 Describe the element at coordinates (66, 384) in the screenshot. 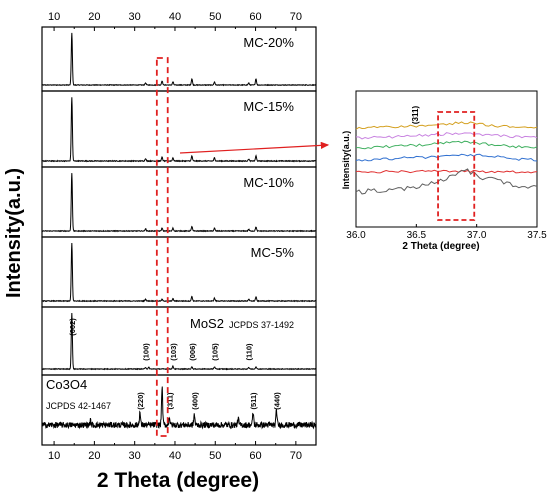

I see `panel-label: Co3O4` at that location.